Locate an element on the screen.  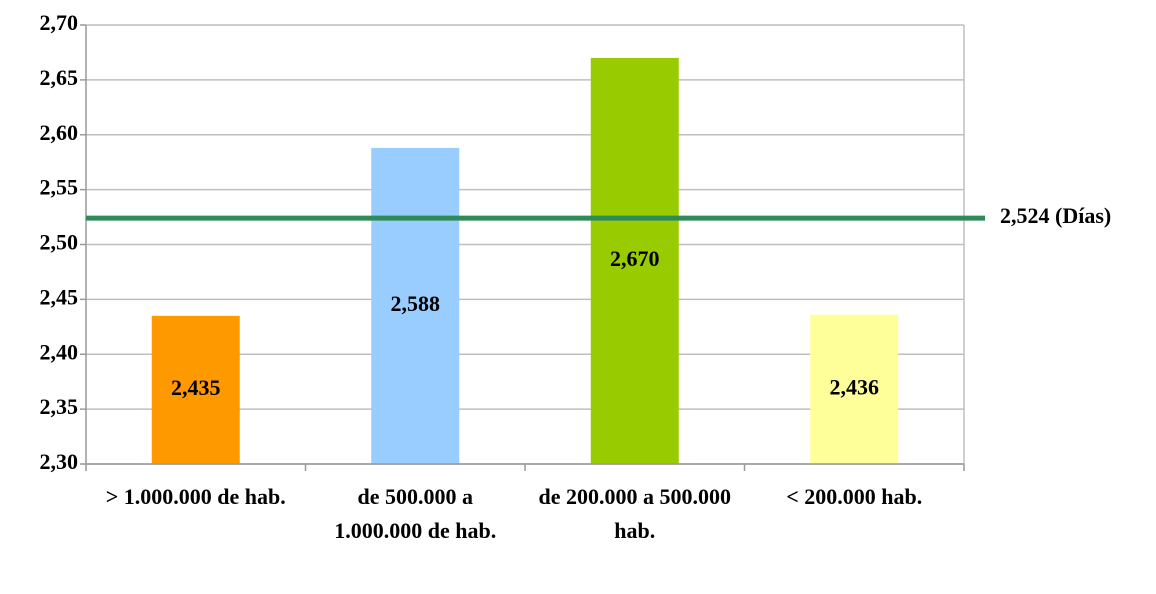
data-label: 2,670 is located at coordinates (635, 258).